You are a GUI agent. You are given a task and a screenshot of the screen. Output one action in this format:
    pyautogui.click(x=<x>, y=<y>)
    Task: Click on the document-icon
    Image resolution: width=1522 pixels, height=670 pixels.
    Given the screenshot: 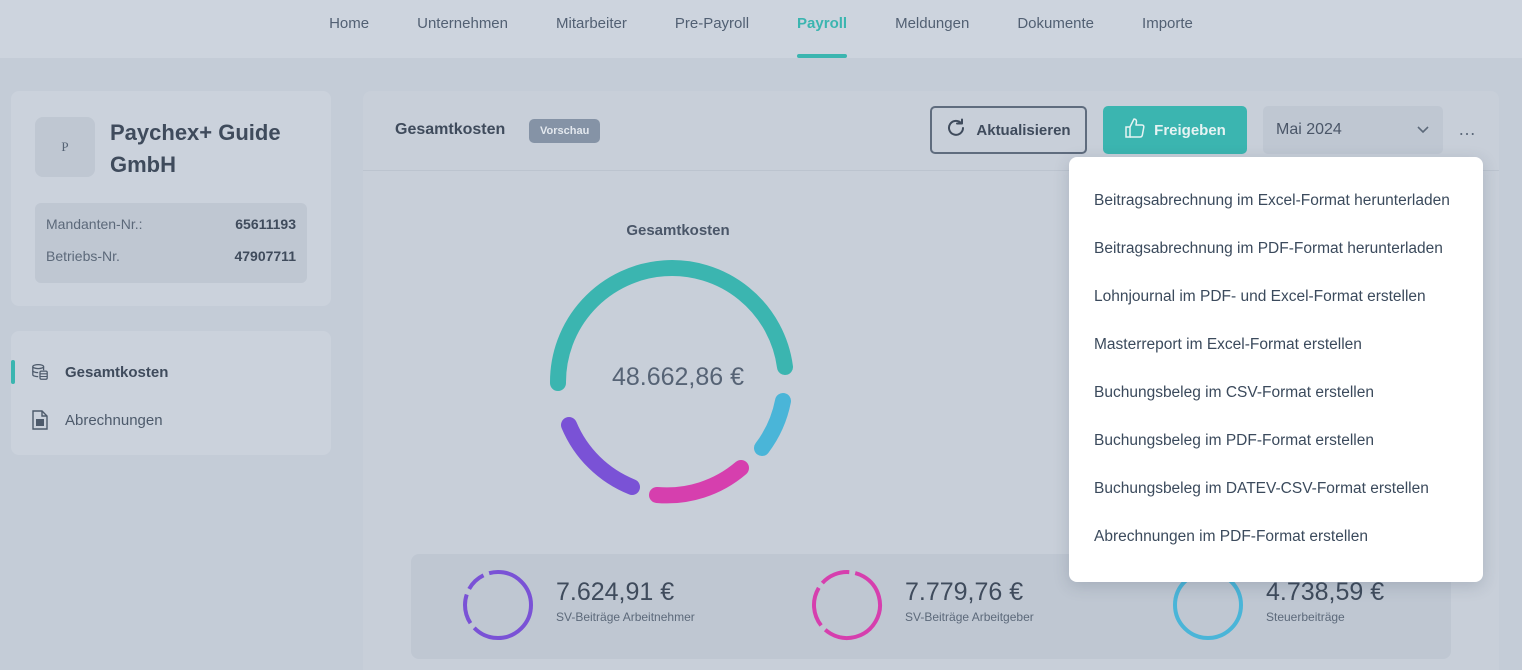 What is the action you would take?
    pyautogui.click(x=40, y=420)
    